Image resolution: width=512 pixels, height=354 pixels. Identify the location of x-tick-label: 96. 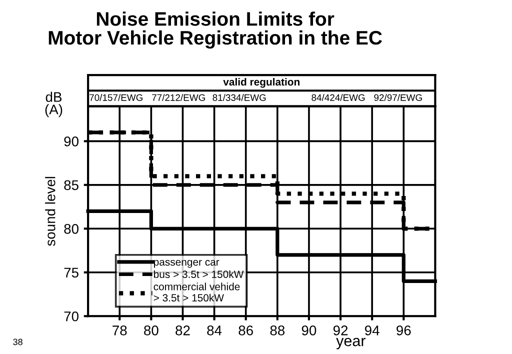
(403, 331).